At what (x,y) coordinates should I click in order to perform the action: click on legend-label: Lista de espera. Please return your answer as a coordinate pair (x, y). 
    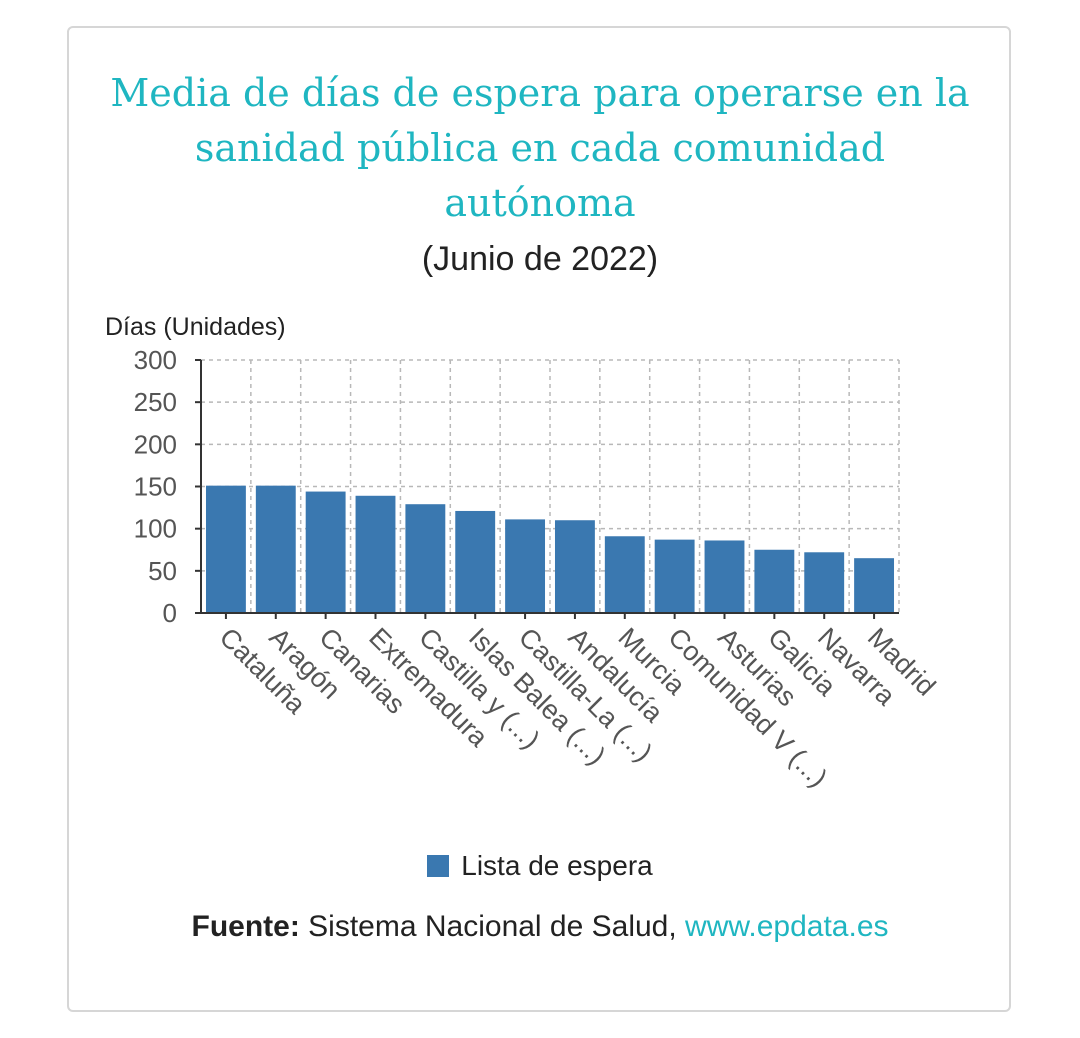
    Looking at the image, I should click on (557, 865).